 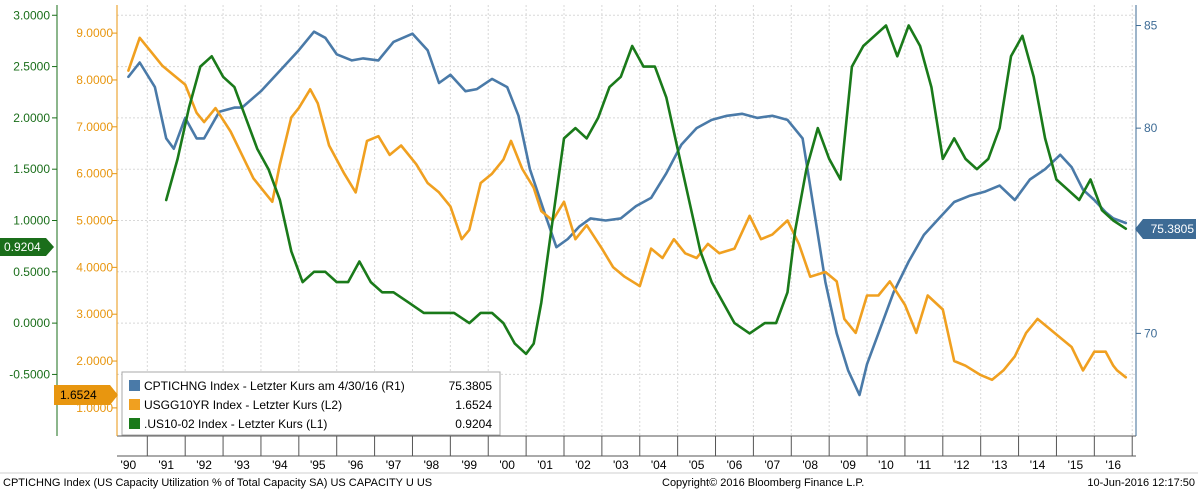 What do you see at coordinates (962, 465) in the screenshot?
I see `x-tick-label: '12` at bounding box center [962, 465].